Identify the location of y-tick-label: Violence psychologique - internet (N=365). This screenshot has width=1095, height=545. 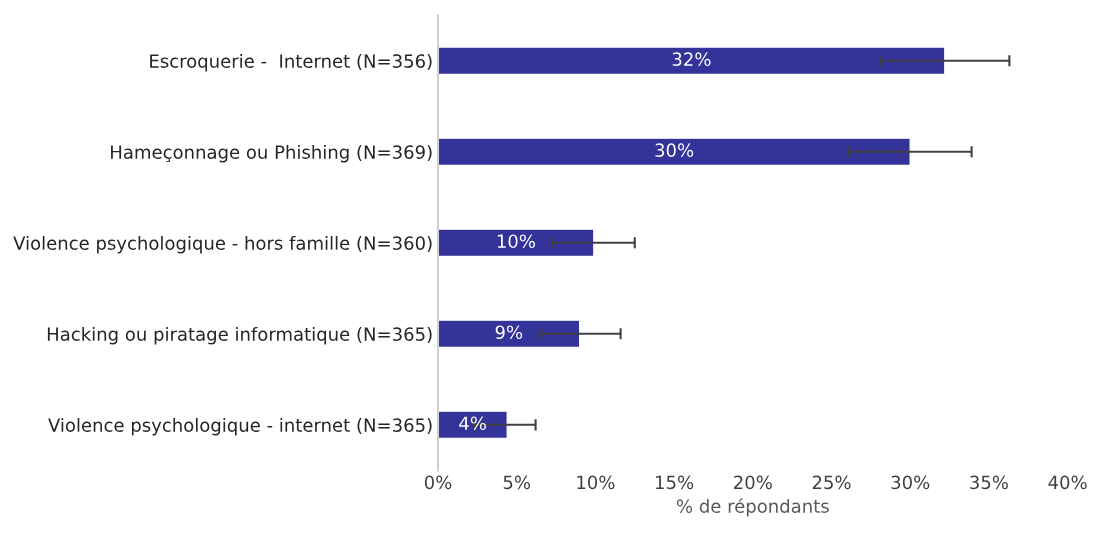
(240, 426).